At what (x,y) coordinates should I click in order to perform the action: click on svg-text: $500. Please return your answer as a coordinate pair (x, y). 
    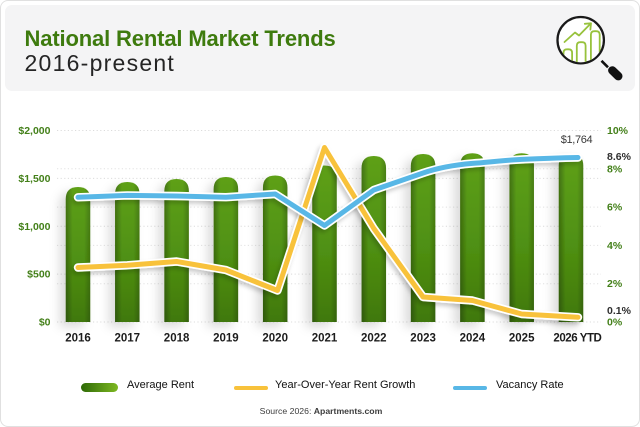
    Looking at the image, I should click on (39, 275).